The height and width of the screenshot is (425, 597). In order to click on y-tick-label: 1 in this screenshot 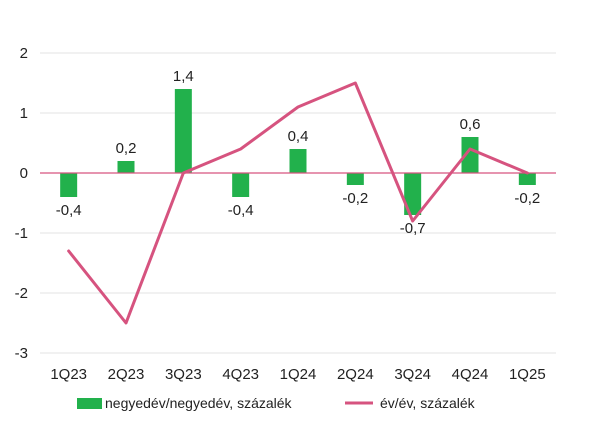, I will do `click(24, 113)`.